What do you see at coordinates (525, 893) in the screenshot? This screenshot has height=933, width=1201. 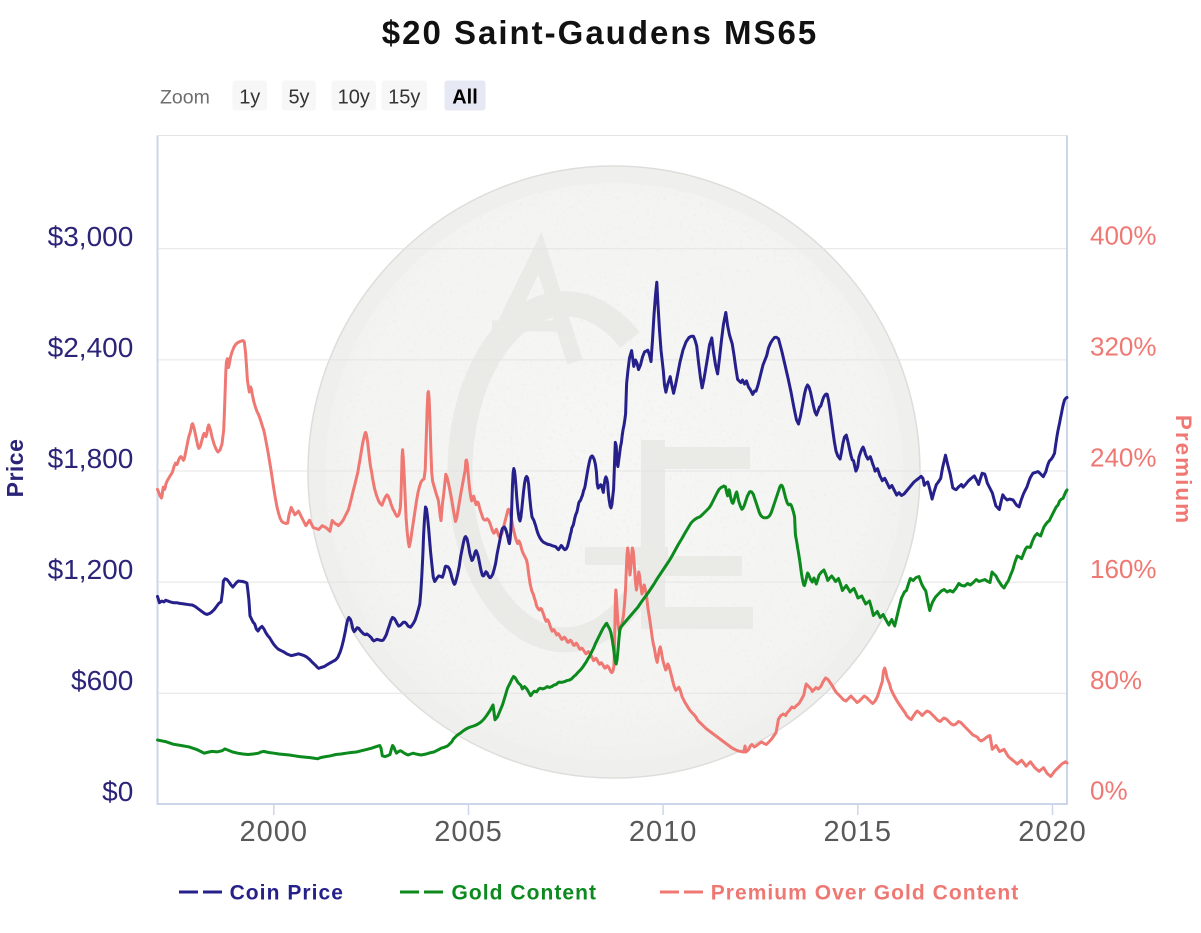 I see `svg-text: Gold Content` at bounding box center [525, 893].